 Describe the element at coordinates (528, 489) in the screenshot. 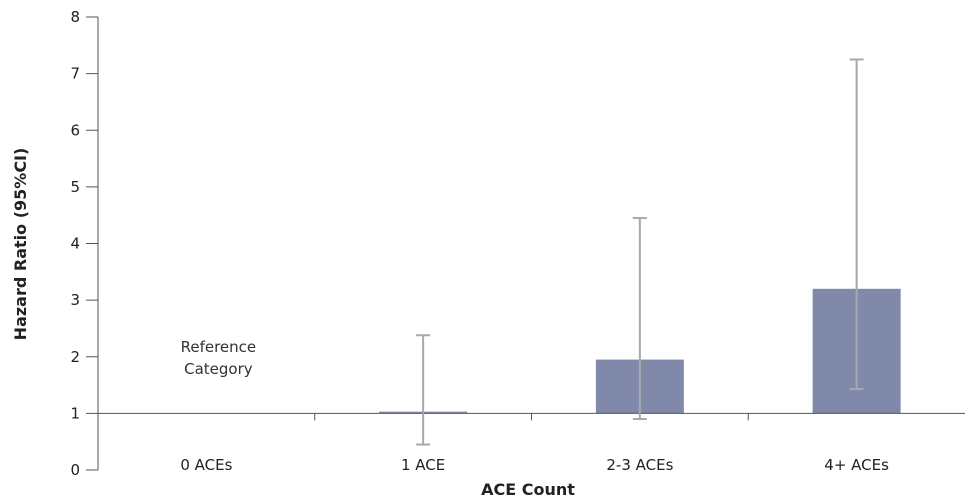

I see `x-axis-title: ACE Count` at that location.